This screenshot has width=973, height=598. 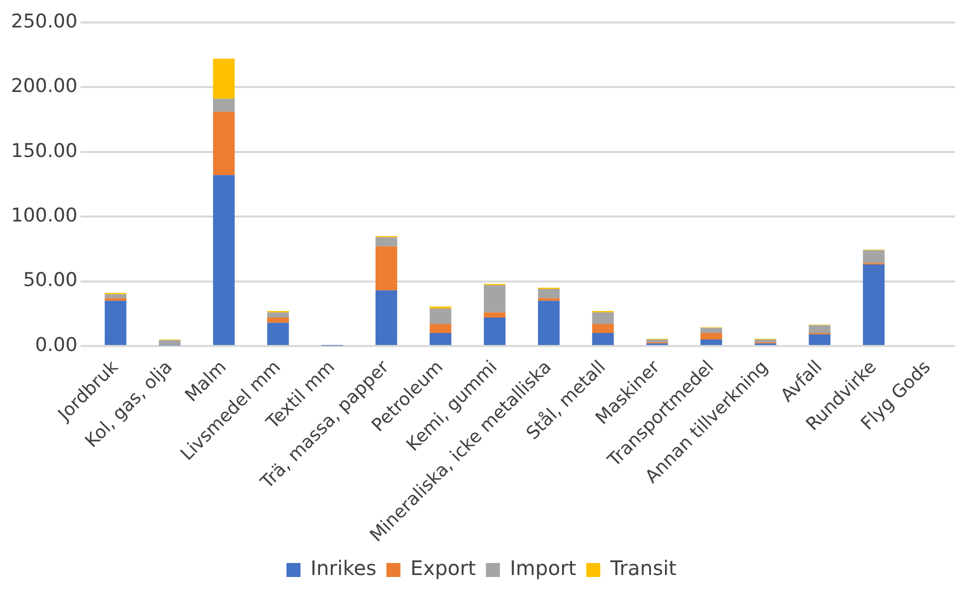 I want to click on y-tick-label: 250.00, so click(x=44, y=21).